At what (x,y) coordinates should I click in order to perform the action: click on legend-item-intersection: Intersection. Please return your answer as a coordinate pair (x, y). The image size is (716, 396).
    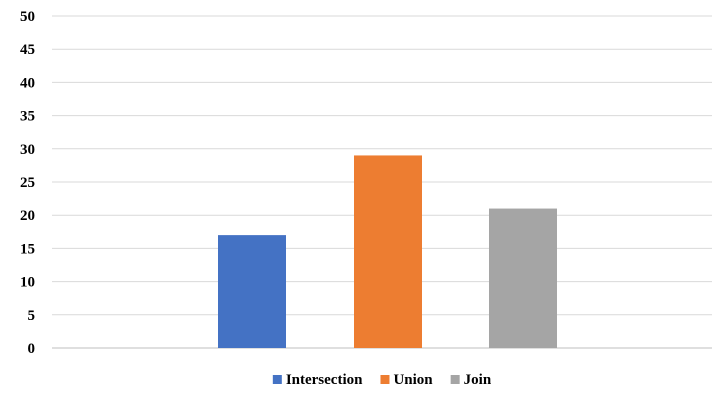
    Looking at the image, I should click on (317, 380).